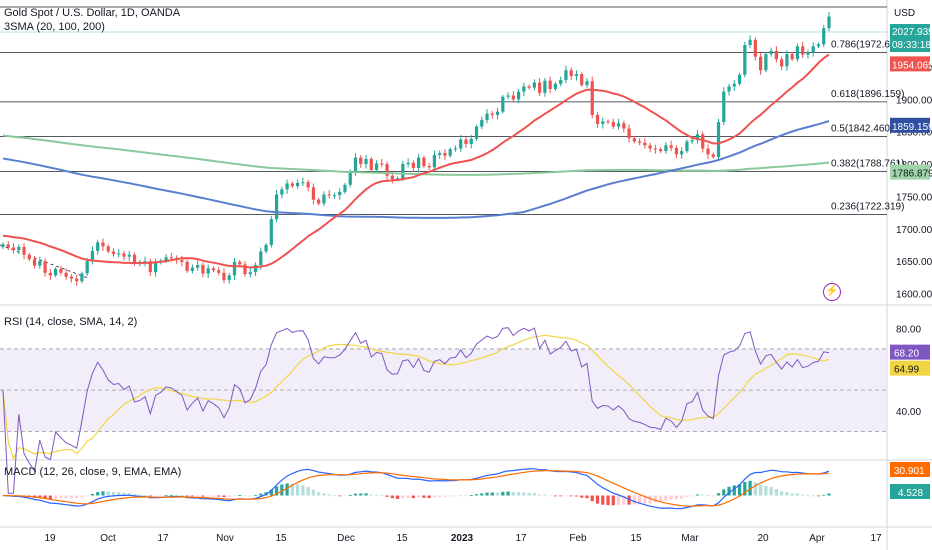  What do you see at coordinates (416, 155) in the screenshot?
I see `sma200-line` at bounding box center [416, 155].